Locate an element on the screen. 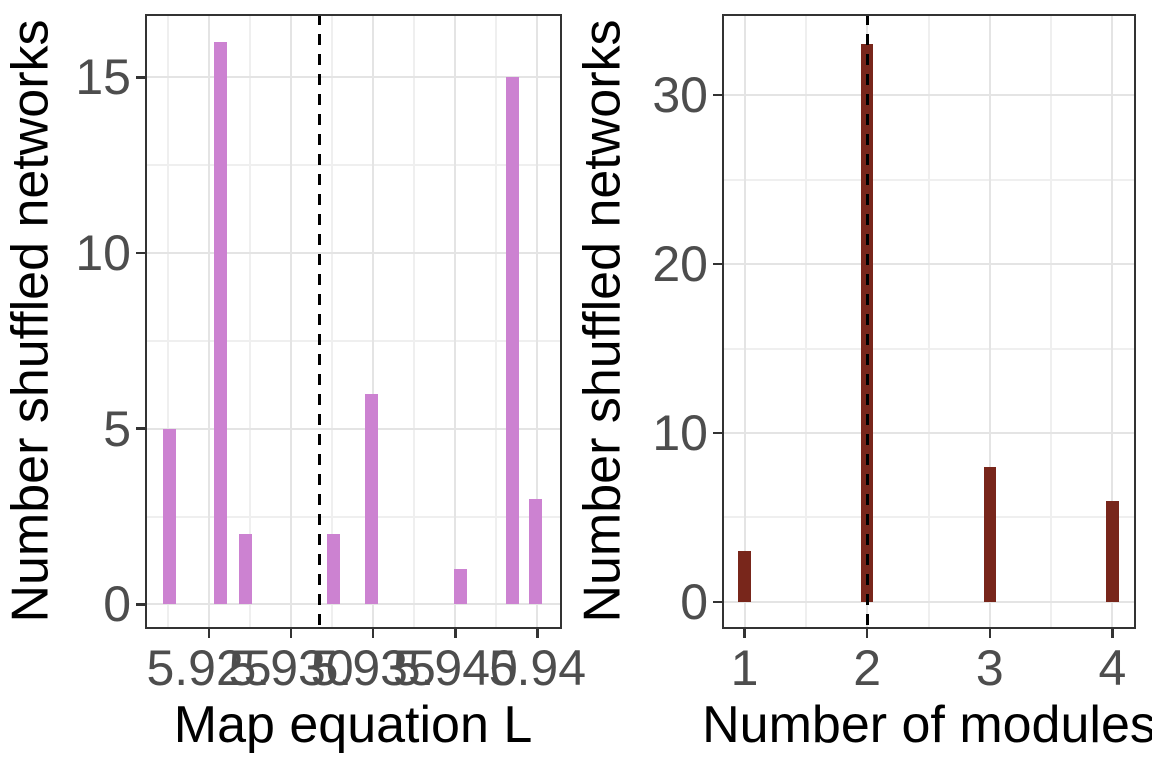  x-tick-label: 1 is located at coordinates (744, 668).